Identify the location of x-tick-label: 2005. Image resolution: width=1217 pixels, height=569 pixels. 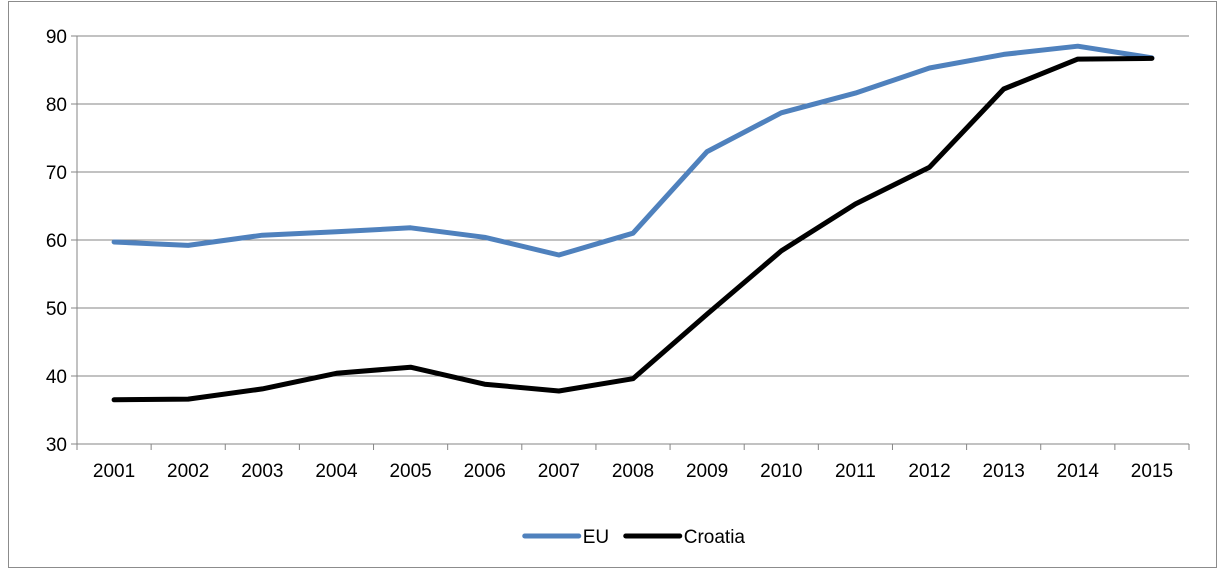
(410, 471).